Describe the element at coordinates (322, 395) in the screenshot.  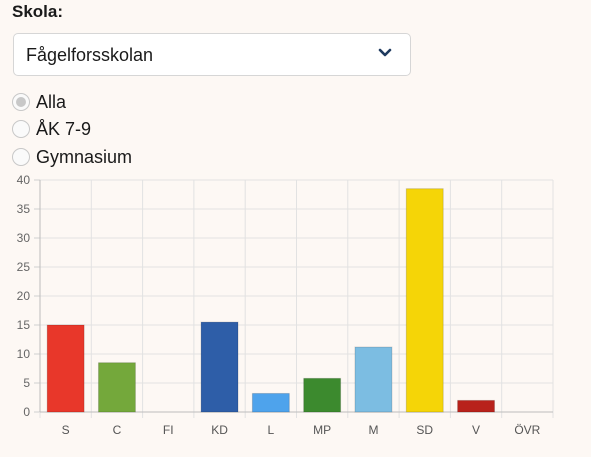
I see `bar-mp` at that location.